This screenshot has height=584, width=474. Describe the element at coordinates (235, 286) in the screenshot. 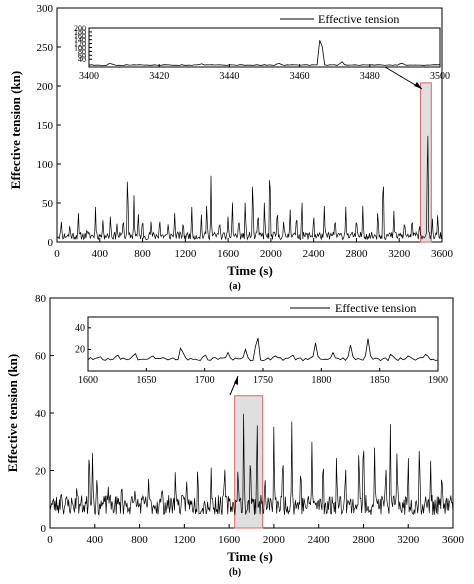

I see `panel-a-label: (a)` at that location.